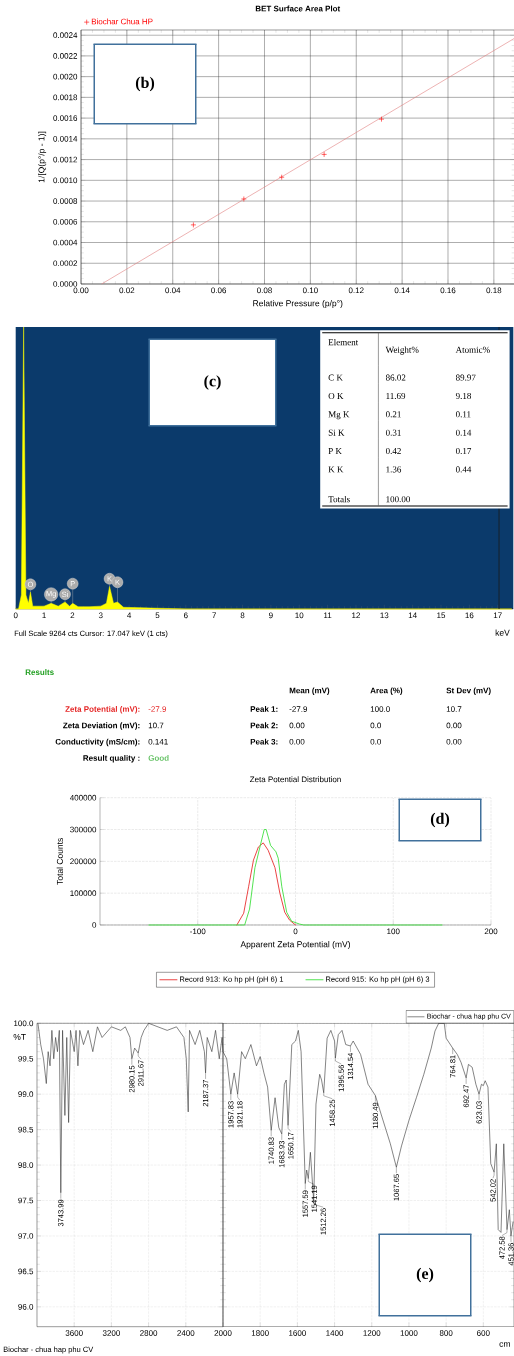  I want to click on x-axis-title: Relative Pressure (p/p°), so click(298, 304).